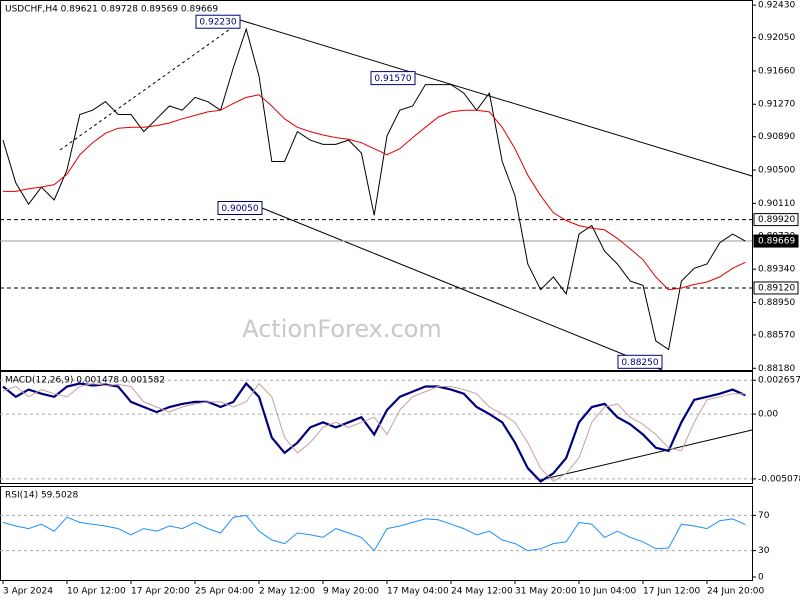 This screenshot has height=600, width=800. What do you see at coordinates (779, 479) in the screenshot?
I see `y-tick-label: -0.005078` at bounding box center [779, 479].